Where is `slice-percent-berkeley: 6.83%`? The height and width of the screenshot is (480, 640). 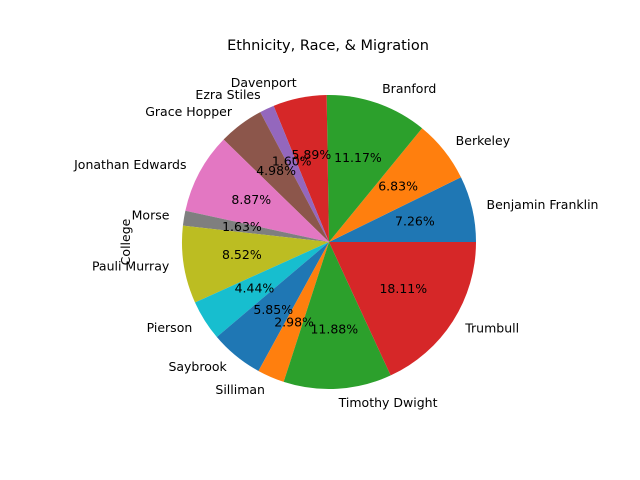 slice-percent-berkeley: 6.83% is located at coordinates (398, 186).